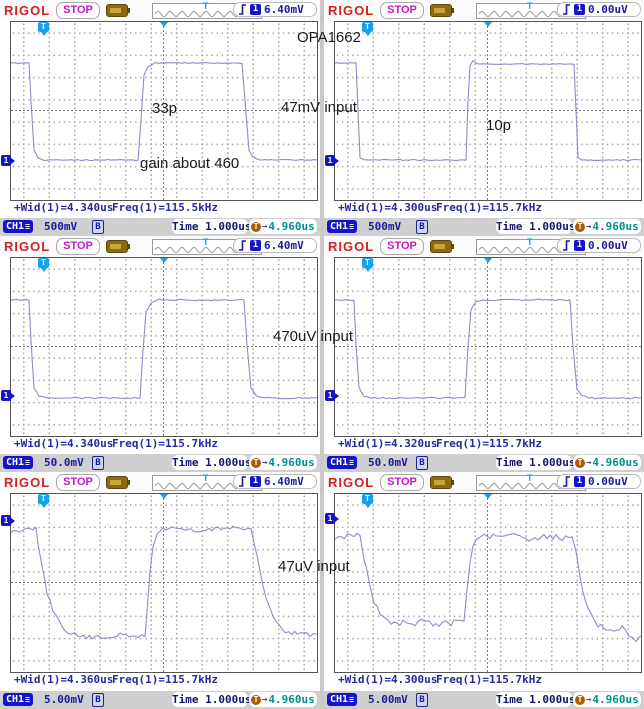  Describe the element at coordinates (484, 227) in the screenshot. I see `status-bar: CH1≡ 500mV B Time 1.000us T → 4.960us` at that location.